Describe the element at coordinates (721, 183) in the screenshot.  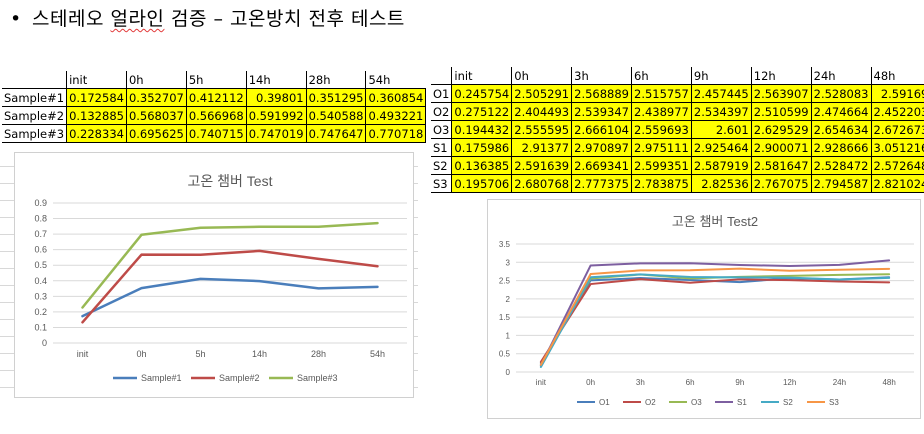
I see `table2-cell: 2.82536` at that location.